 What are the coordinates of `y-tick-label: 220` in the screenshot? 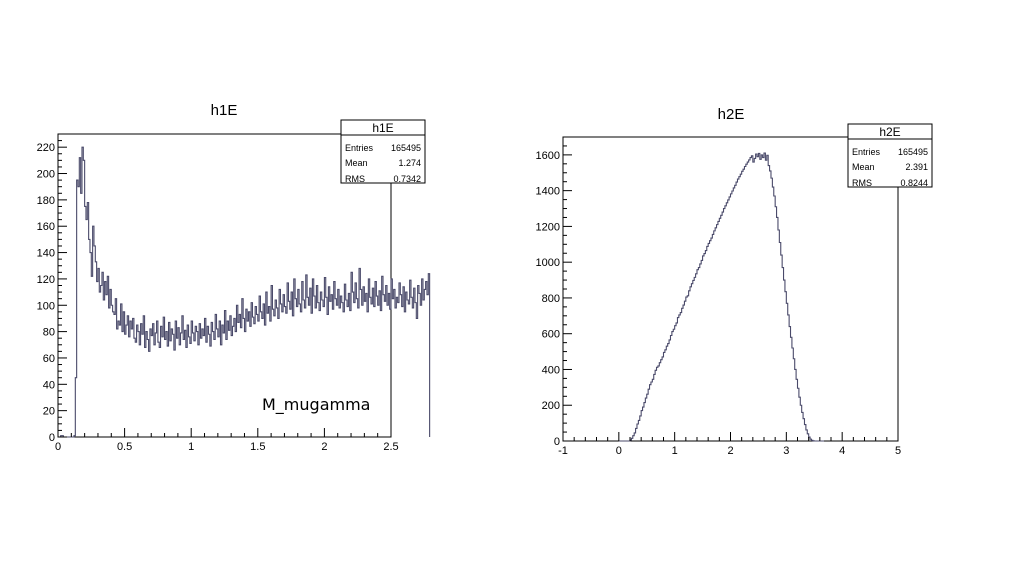 It's located at (46, 148).